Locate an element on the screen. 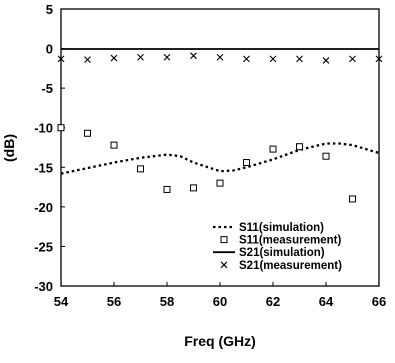 This screenshot has height=363, width=395. x-tick-label: 54 is located at coordinates (61, 301).